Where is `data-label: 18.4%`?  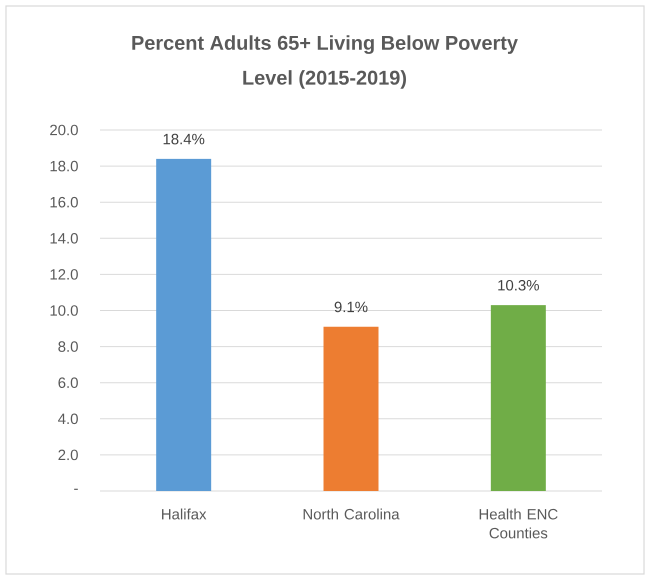 data-label: 18.4% is located at coordinates (184, 139).